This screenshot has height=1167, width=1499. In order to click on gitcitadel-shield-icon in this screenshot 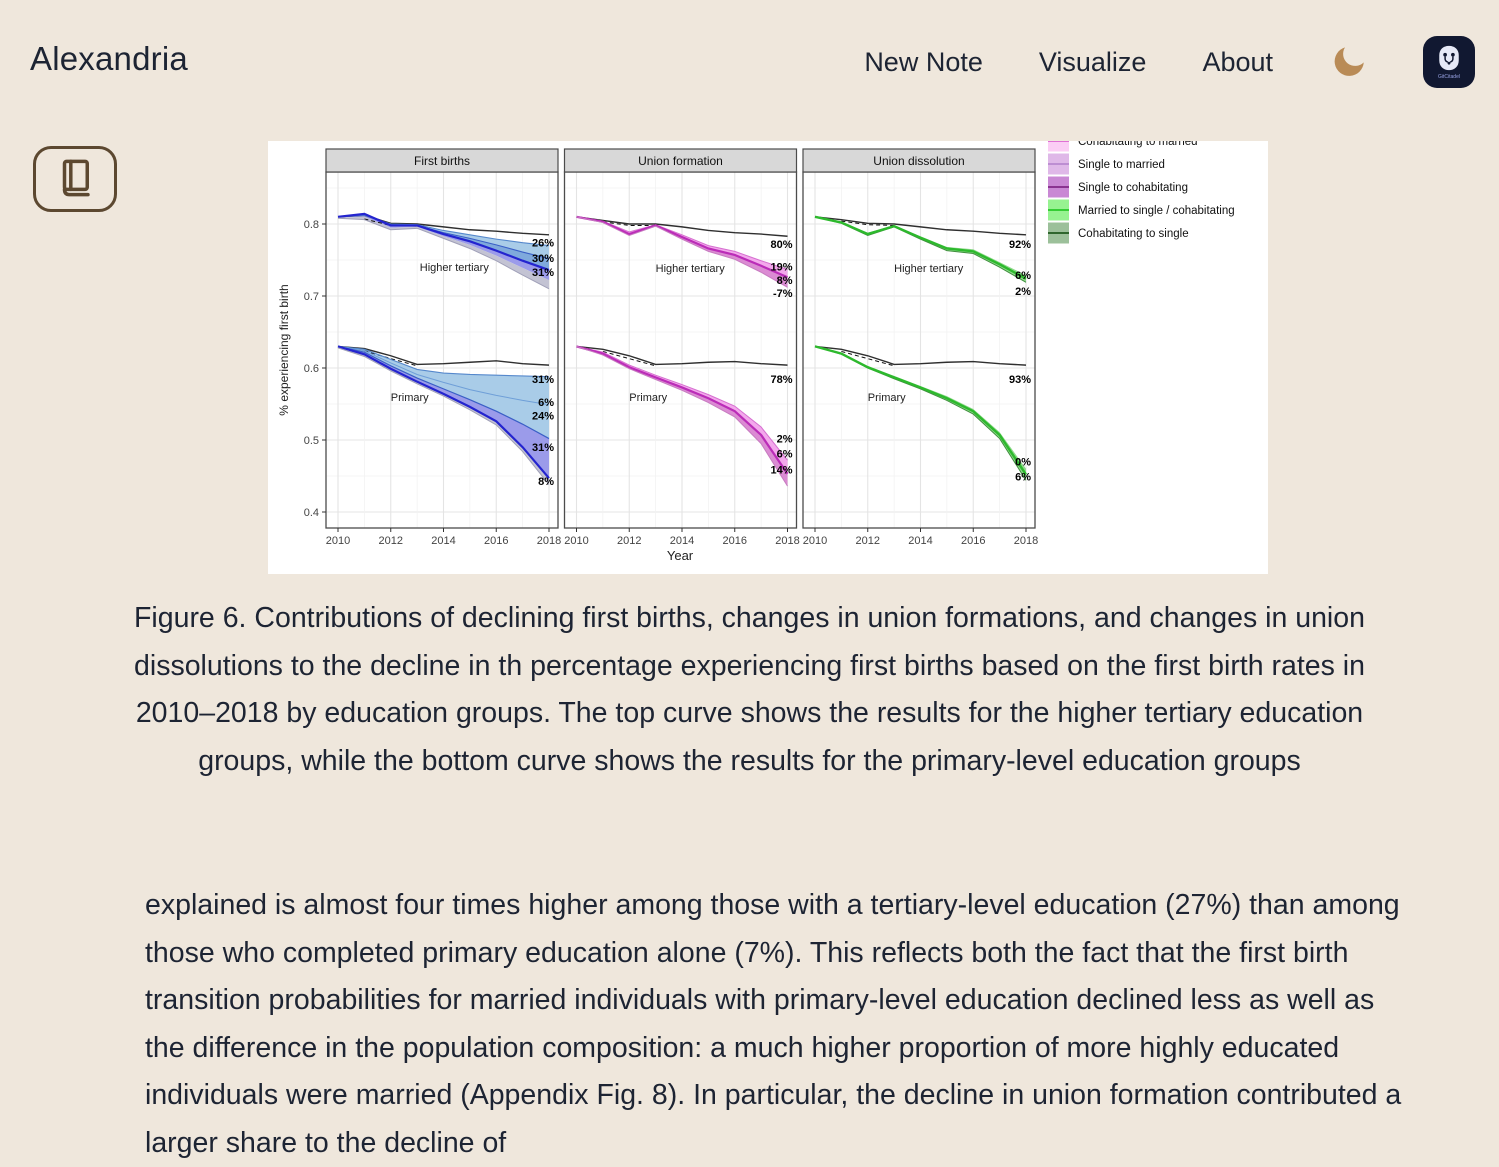, I will do `click(1449, 59)`.